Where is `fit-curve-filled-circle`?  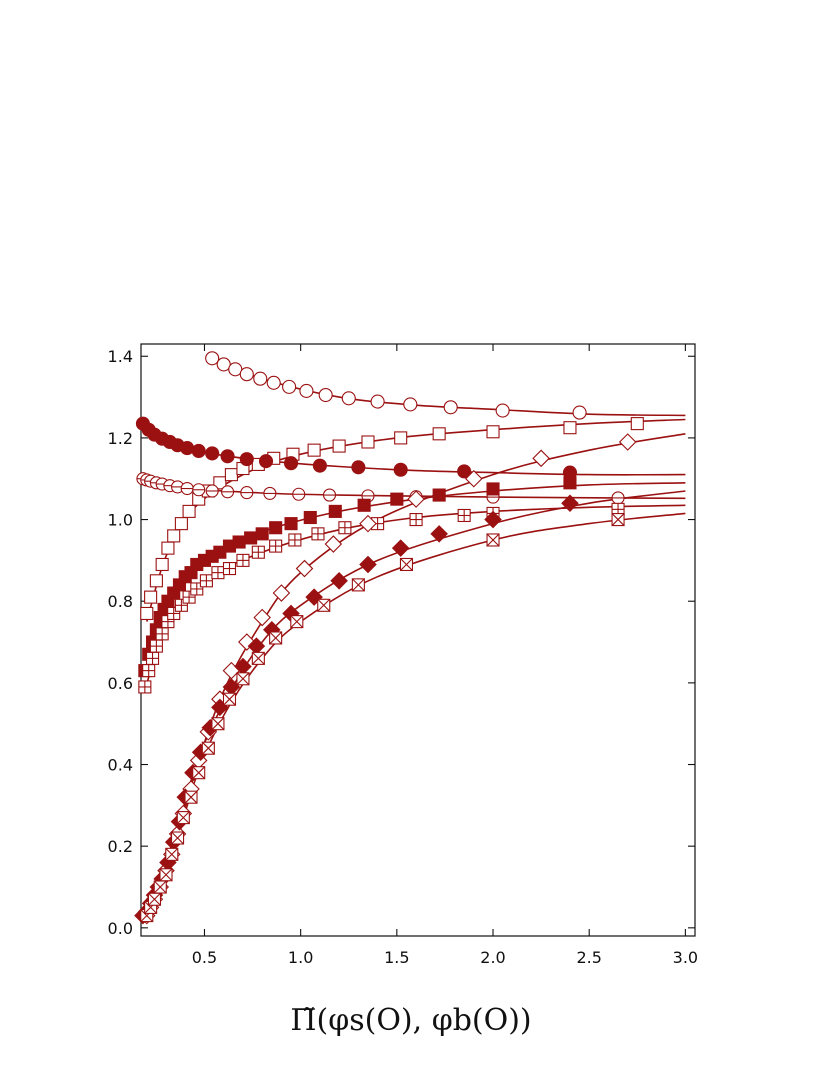 fit-curve-filled-circle is located at coordinates (414, 448).